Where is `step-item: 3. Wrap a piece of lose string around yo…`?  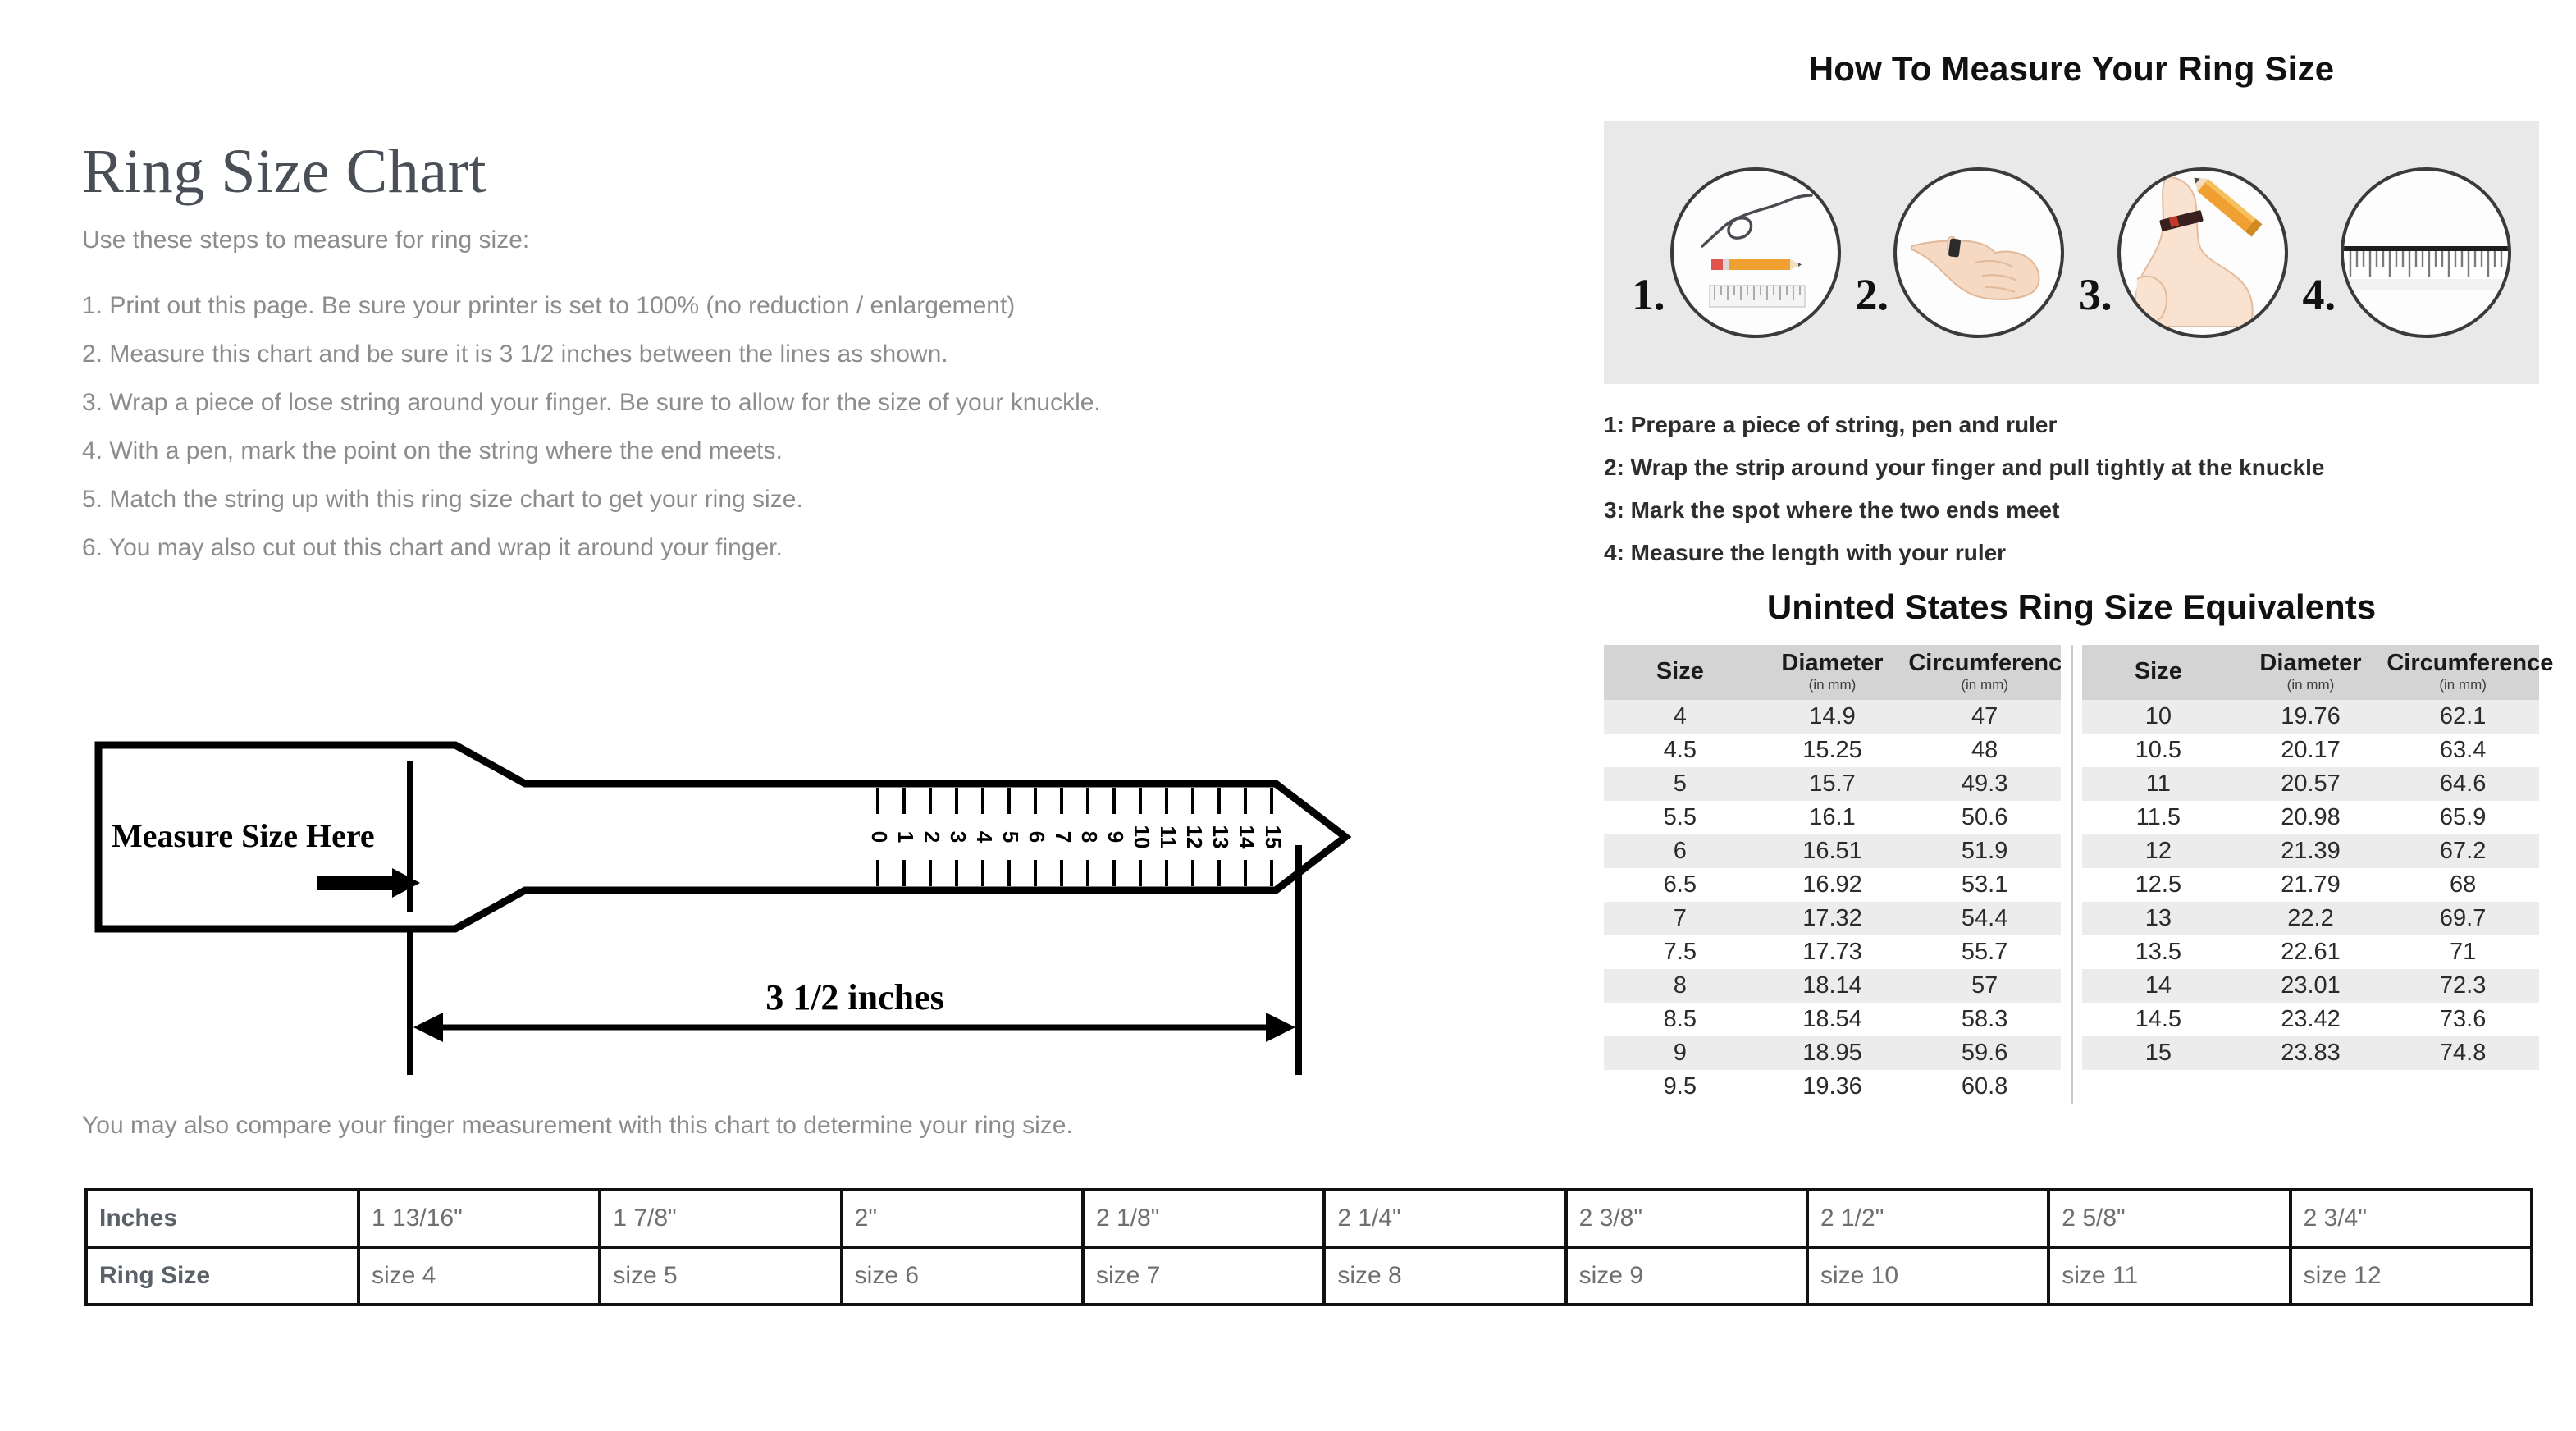
step-item: 3. Wrap a piece of lose string around yo… is located at coordinates (592, 402).